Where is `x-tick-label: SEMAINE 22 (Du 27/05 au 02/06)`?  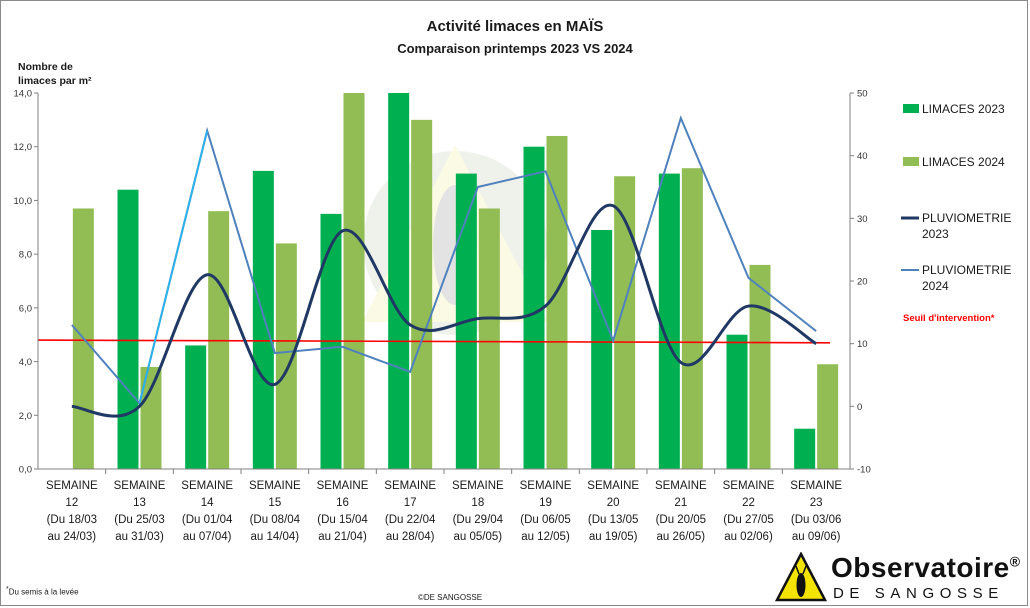
x-tick-label: SEMAINE 22 (Du 27/05 au 02/06) is located at coordinates (749, 511).